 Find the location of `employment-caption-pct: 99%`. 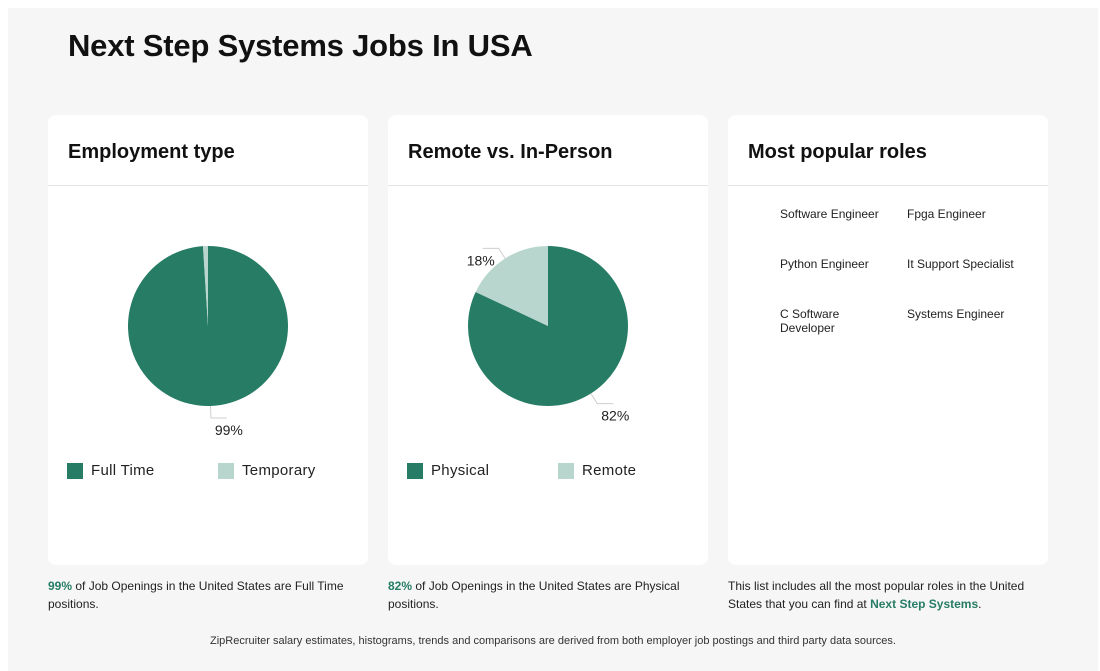

employment-caption-pct: 99% is located at coordinates (60, 586).